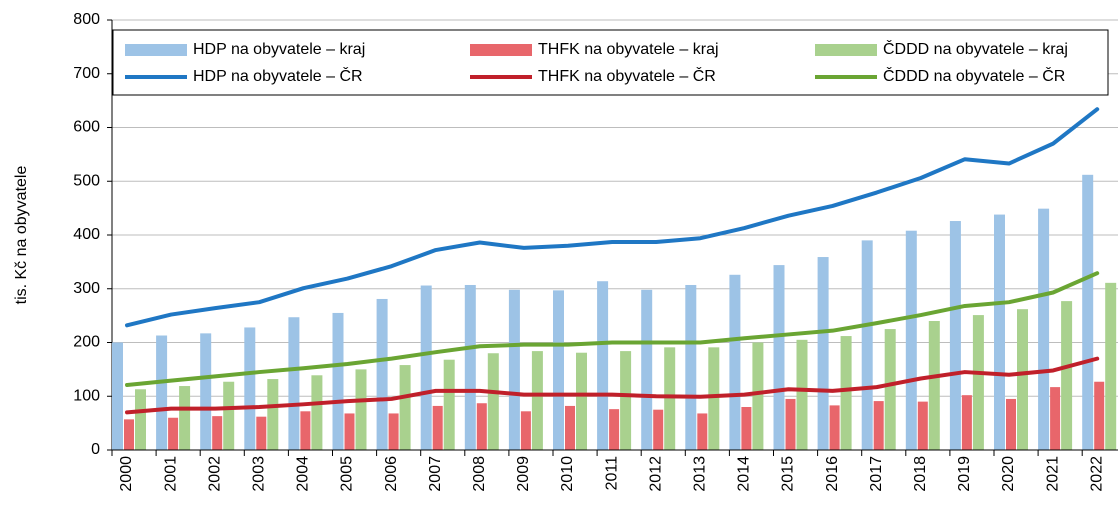 The image size is (1118, 512). Describe the element at coordinates (700, 474) in the screenshot. I see `x-tick-label: 2013` at that location.